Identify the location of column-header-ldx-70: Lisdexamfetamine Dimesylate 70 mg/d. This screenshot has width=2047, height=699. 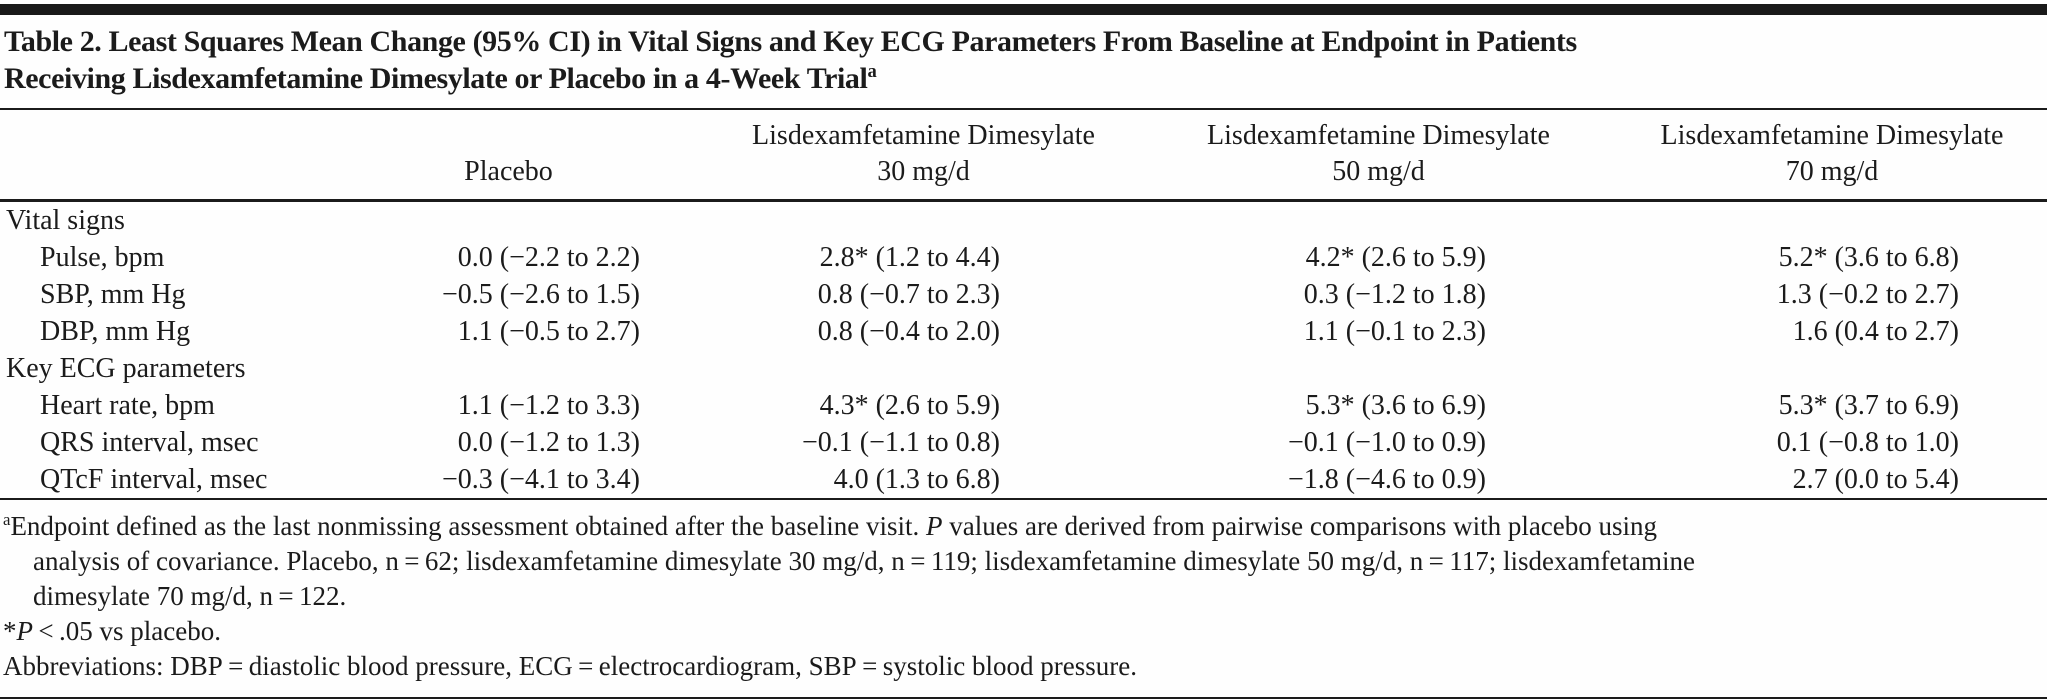
(1832, 156).